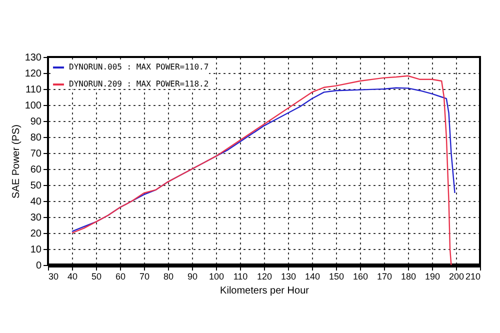 Image resolution: width=500 pixels, height=333 pixels. What do you see at coordinates (336, 277) in the screenshot?
I see `x-tick-label: 150` at bounding box center [336, 277].